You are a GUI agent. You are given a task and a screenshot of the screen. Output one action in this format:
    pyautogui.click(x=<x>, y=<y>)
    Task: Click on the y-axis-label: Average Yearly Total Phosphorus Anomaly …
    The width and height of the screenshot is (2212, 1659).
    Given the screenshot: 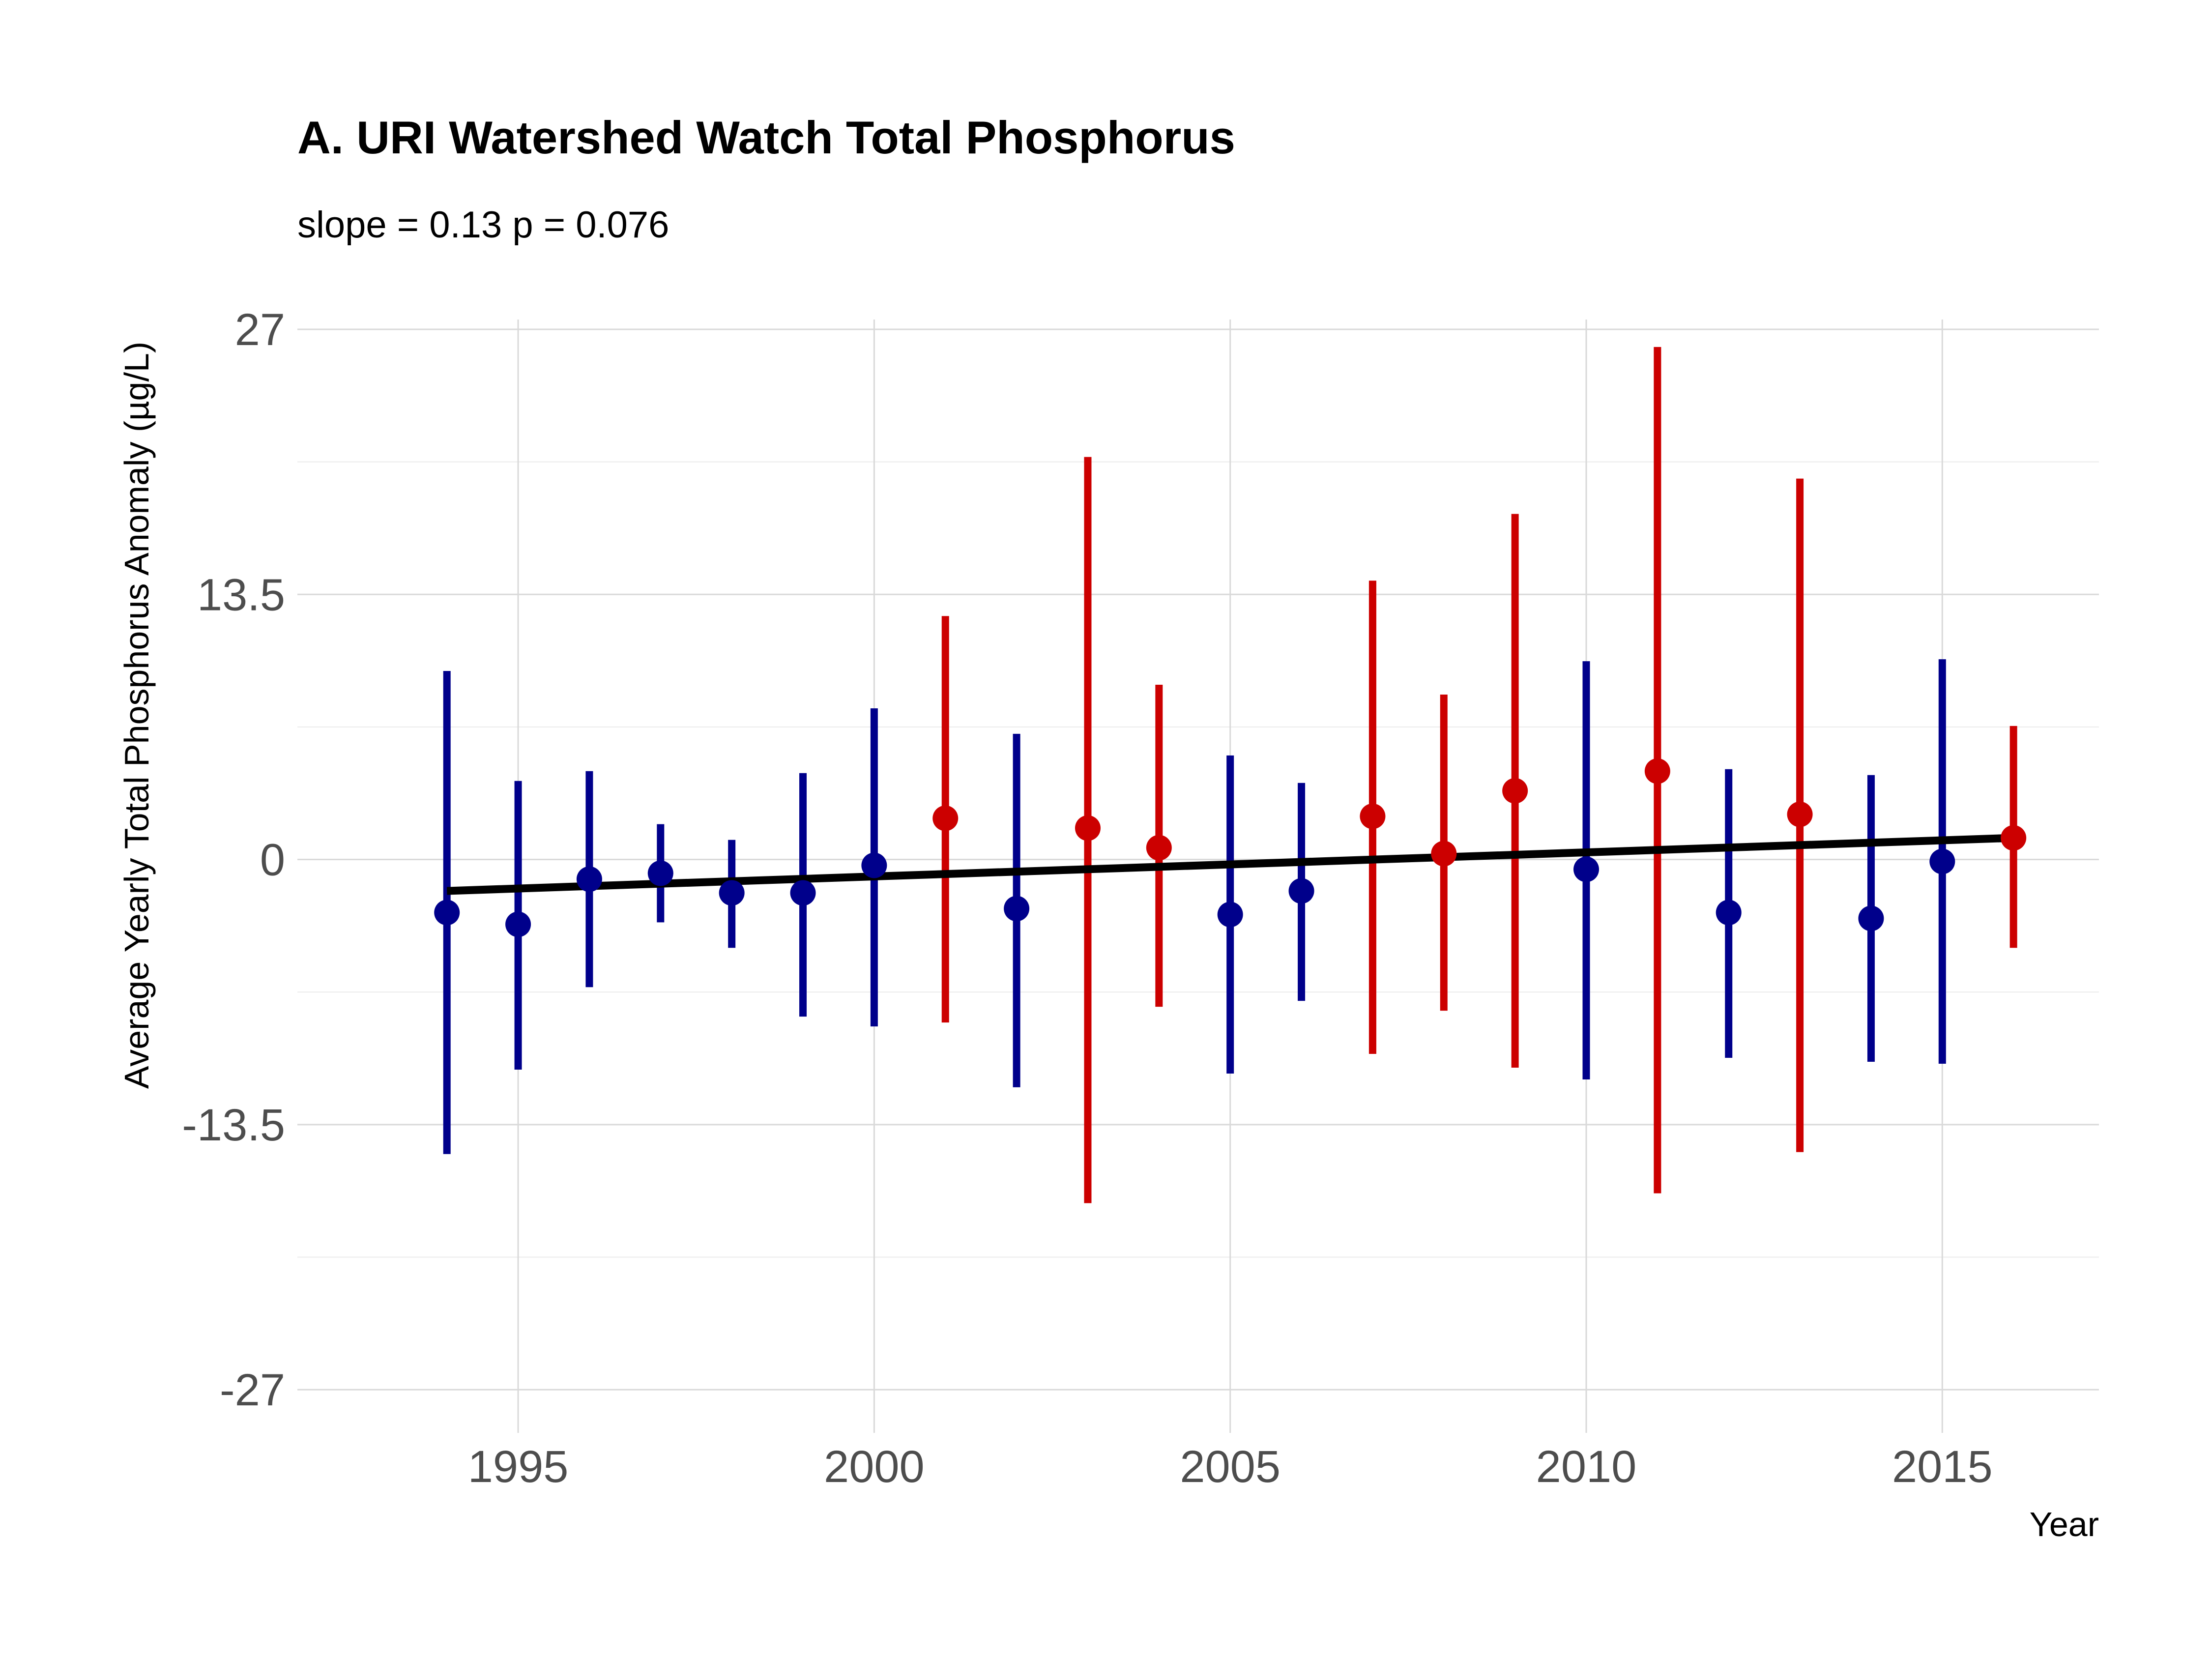 What is the action you would take?
    pyautogui.click(x=136, y=716)
    